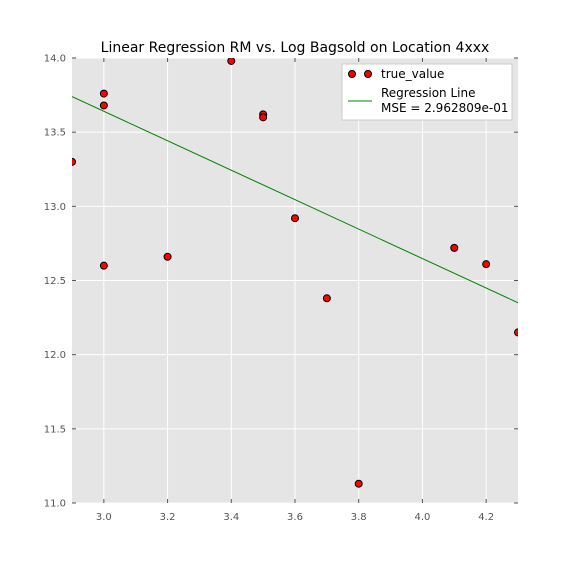  I want to click on y-tick-label: 13.5, so click(55, 133).